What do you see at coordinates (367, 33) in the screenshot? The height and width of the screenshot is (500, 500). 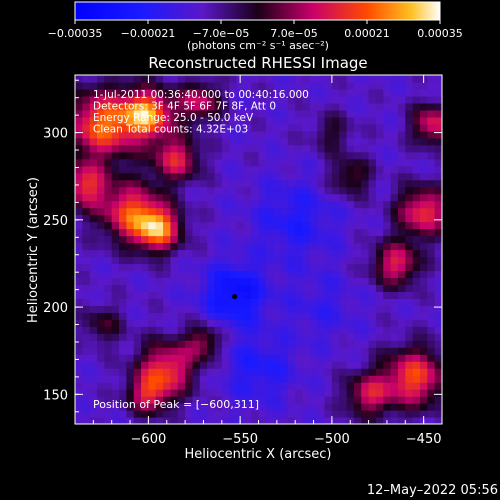 I see `colorbar-tick-label: 0.00021` at bounding box center [367, 33].